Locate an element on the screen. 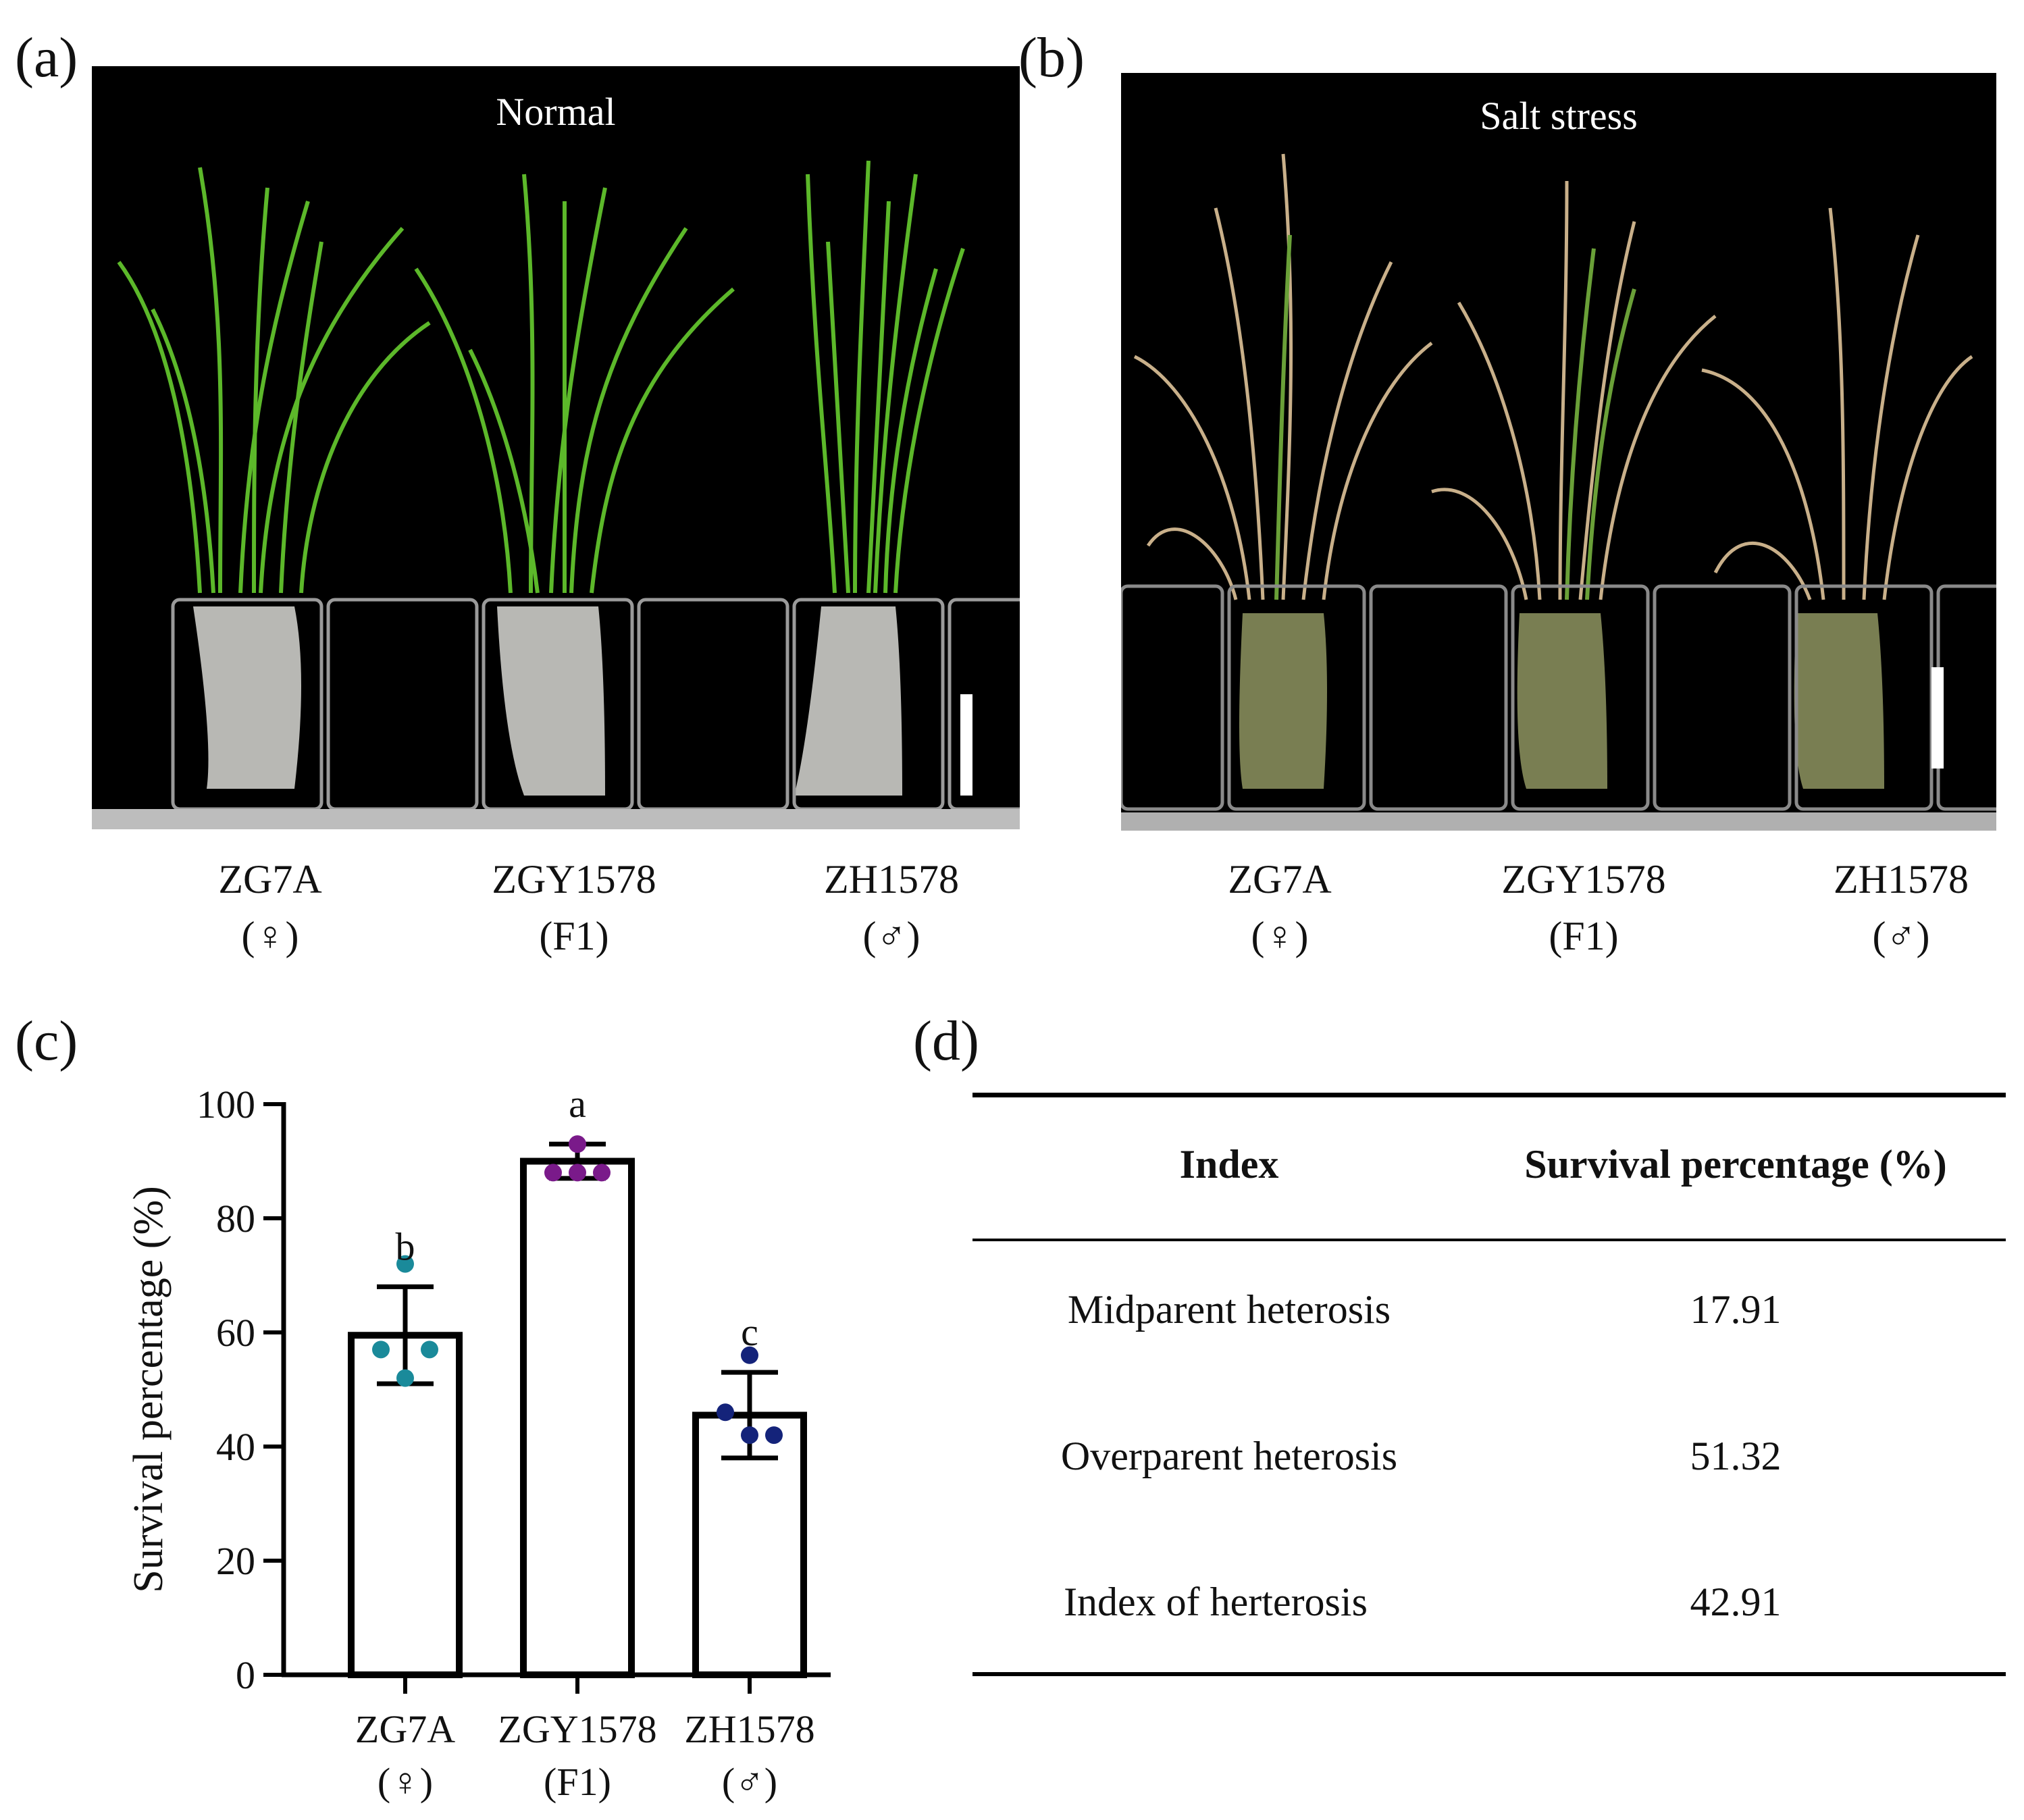  significance-label-ZGY1578: a is located at coordinates (577, 1104).